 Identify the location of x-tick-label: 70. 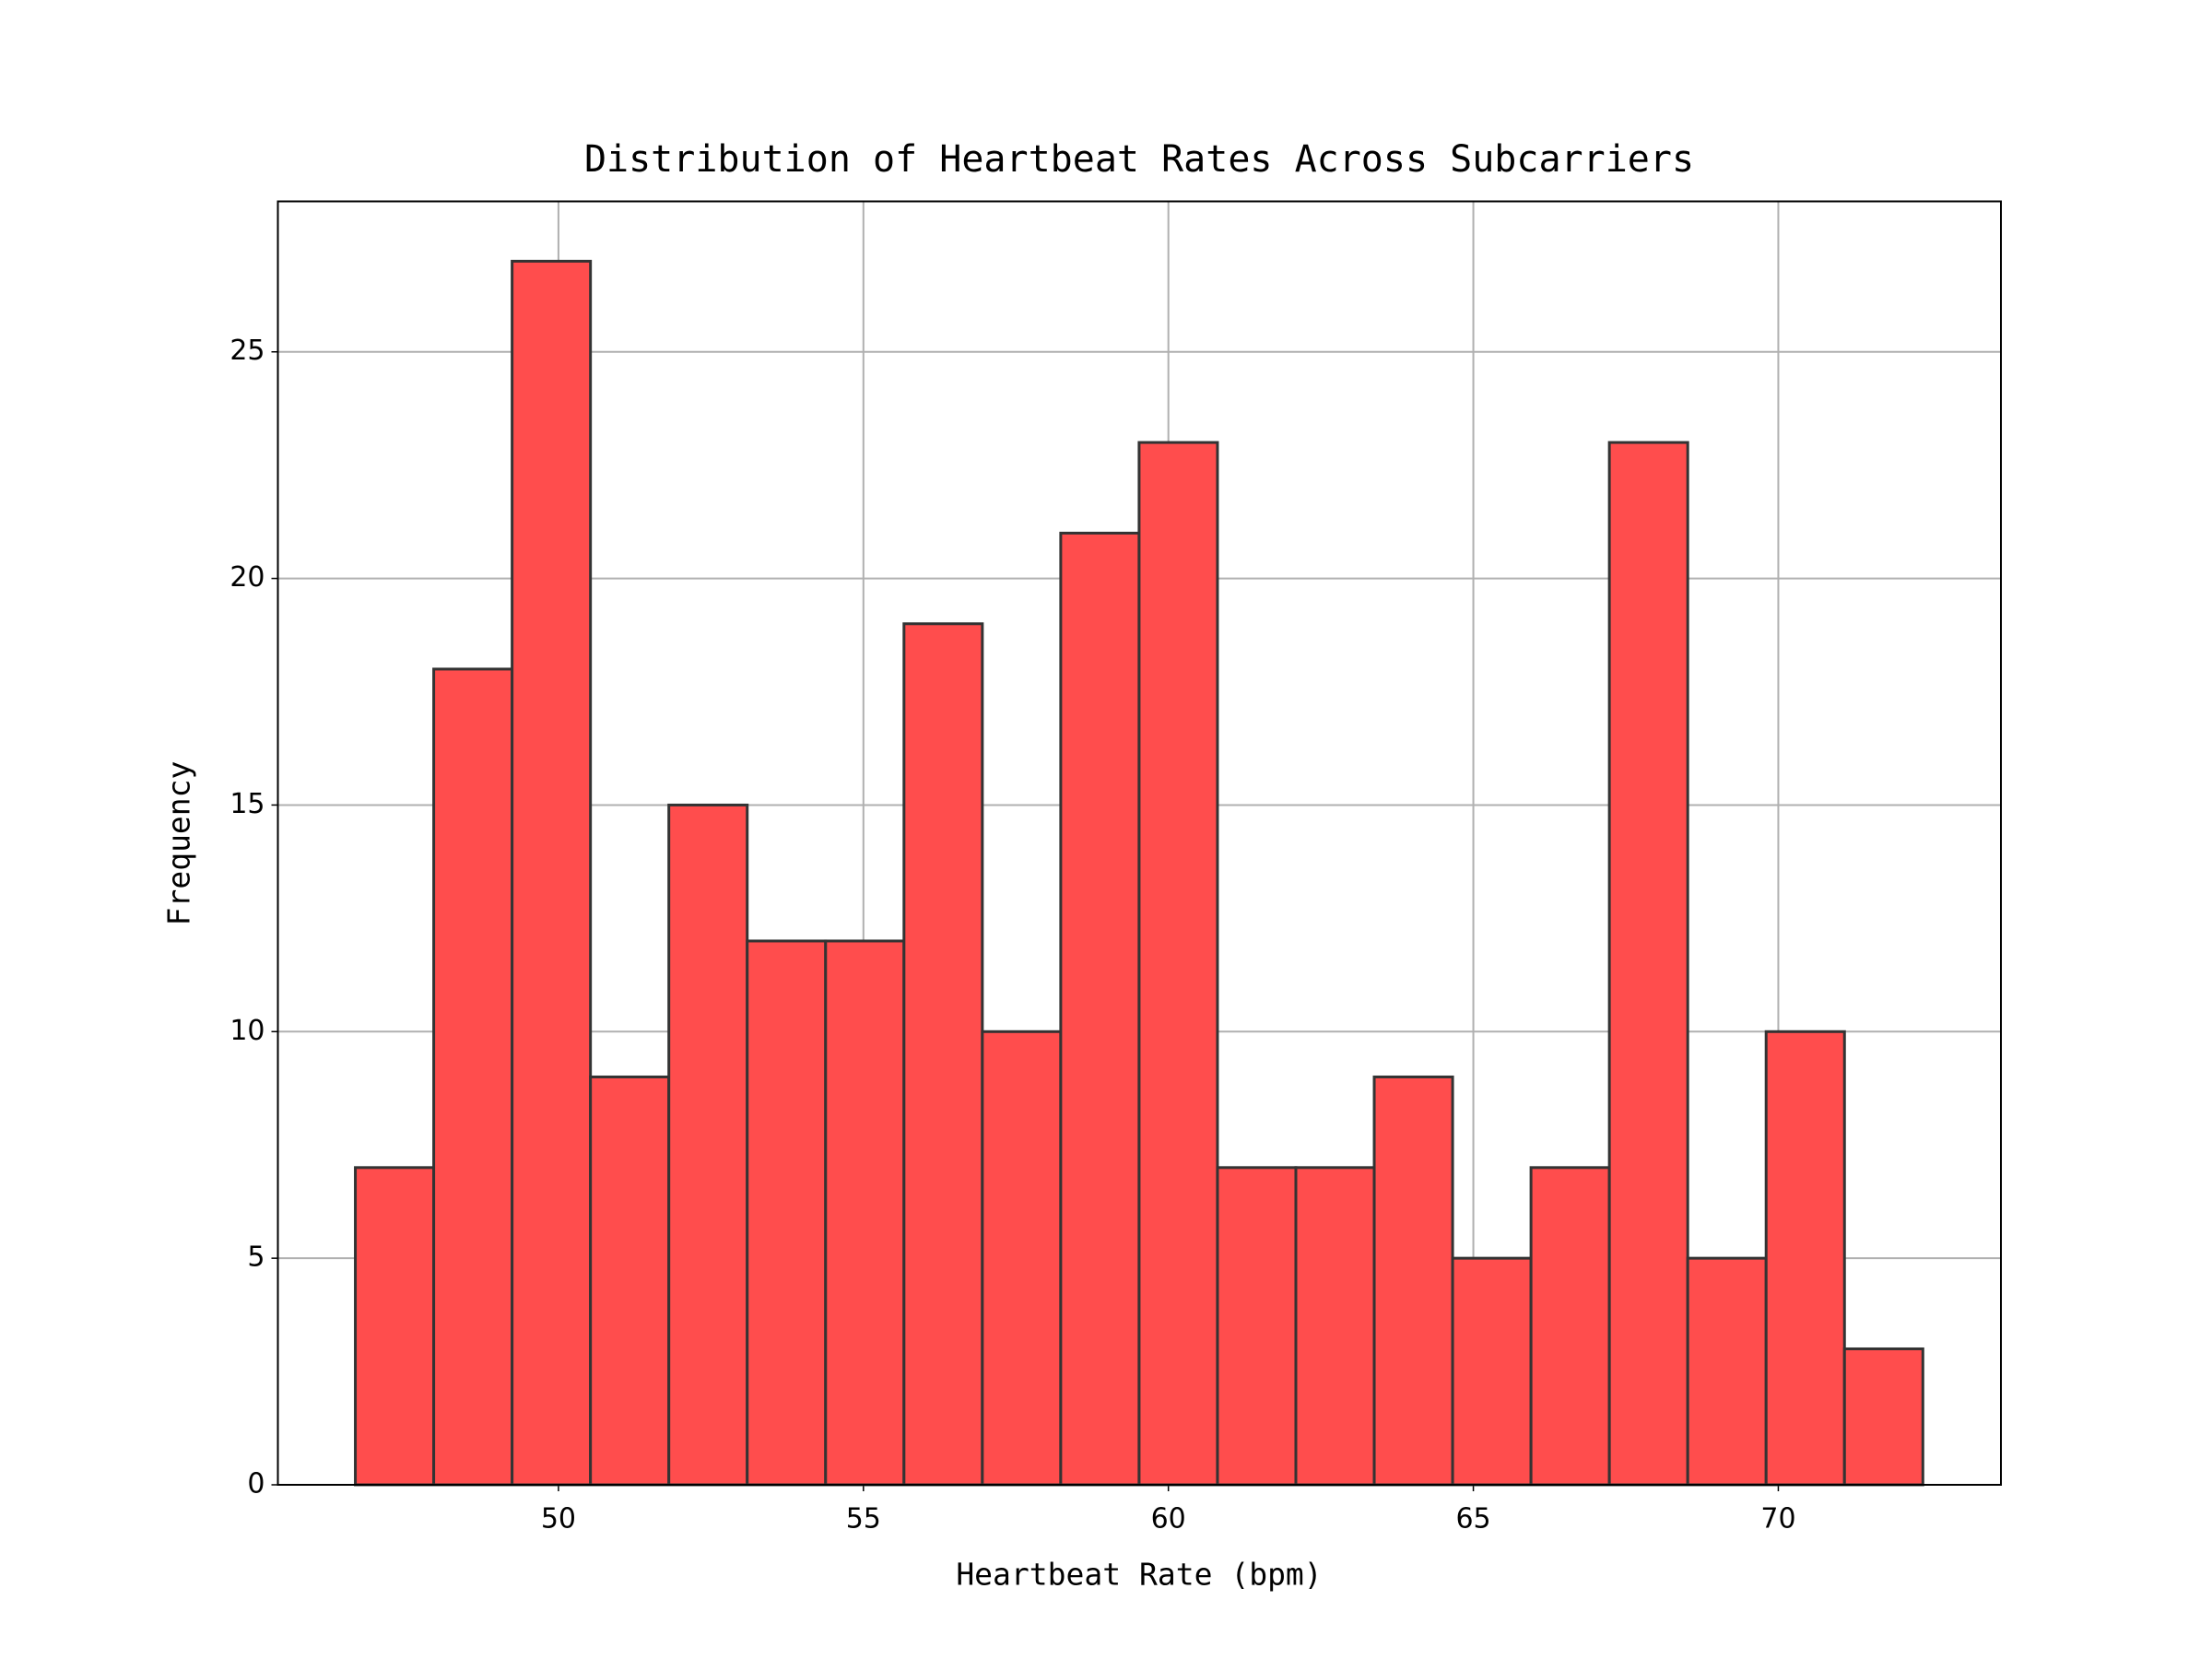
(1777, 1519).